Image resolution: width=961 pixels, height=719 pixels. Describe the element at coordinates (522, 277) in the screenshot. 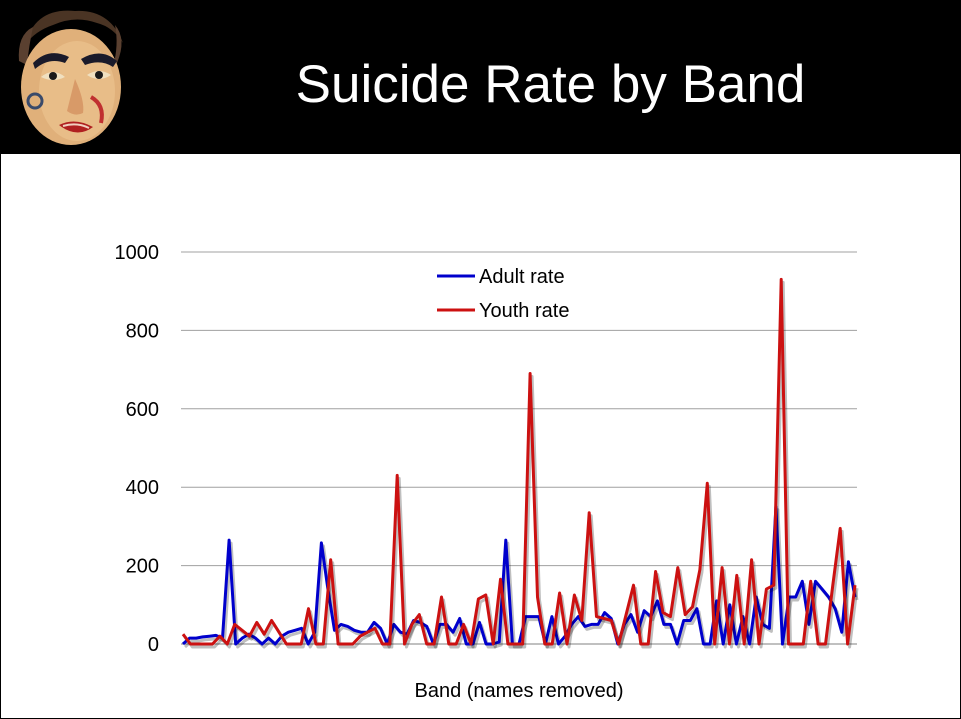

I see `legend-label-0: Adult rate` at that location.